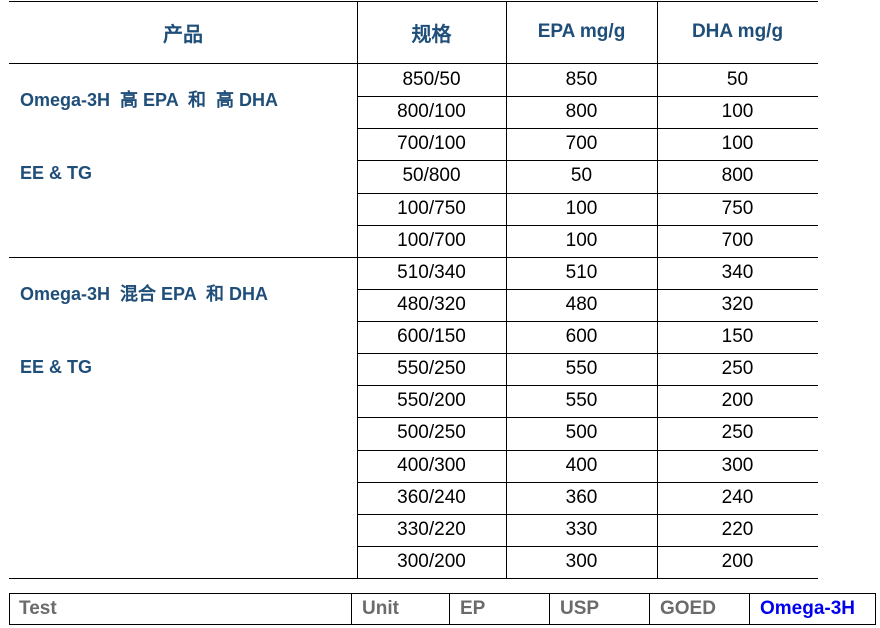 Image resolution: width=880 pixels, height=628 pixels. Describe the element at coordinates (581, 561) in the screenshot. I see `epa-cell: 300` at that location.